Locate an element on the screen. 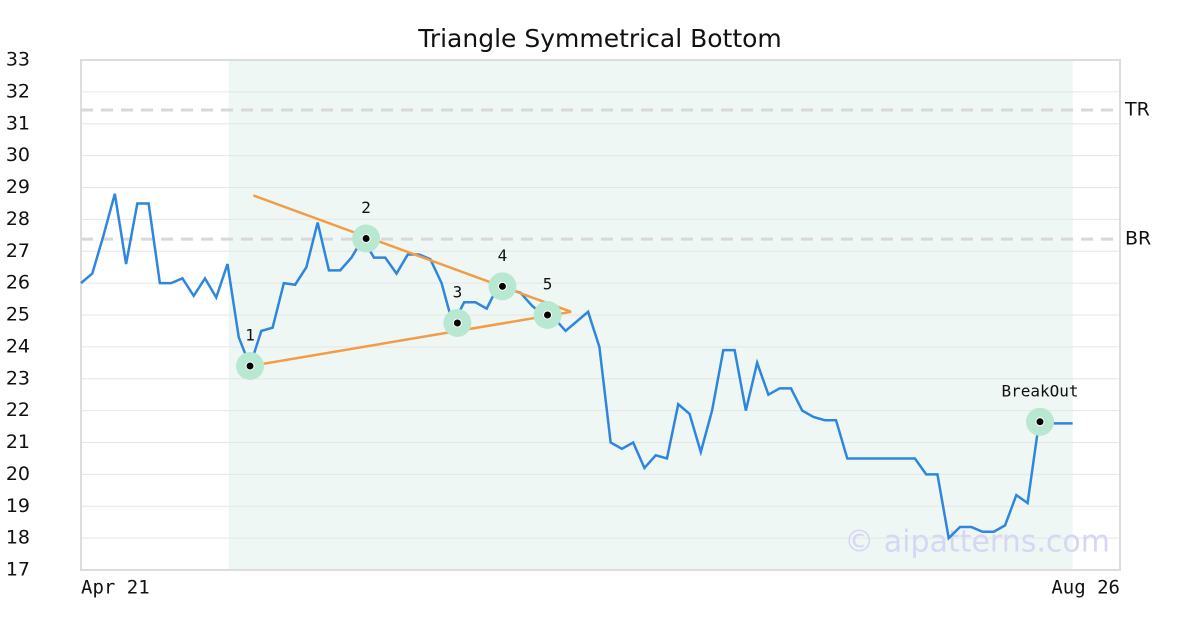 The image size is (1200, 630). y-tick-label: 24 is located at coordinates (18, 346).